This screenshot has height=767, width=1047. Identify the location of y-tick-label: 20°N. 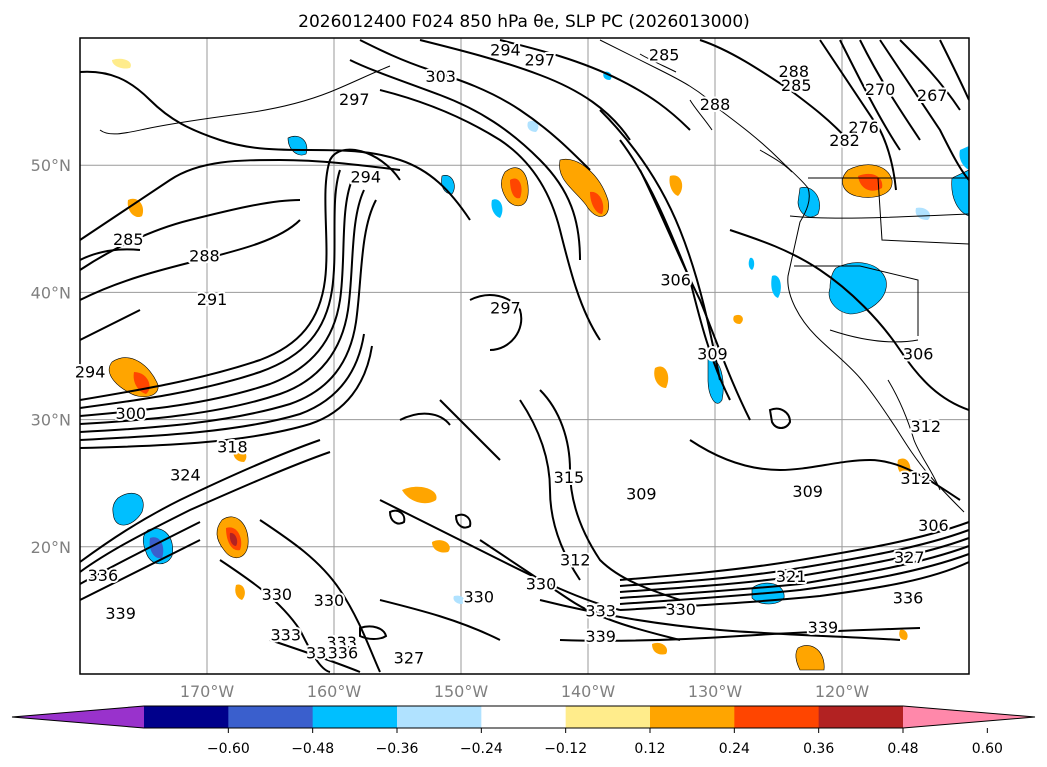
(51, 547).